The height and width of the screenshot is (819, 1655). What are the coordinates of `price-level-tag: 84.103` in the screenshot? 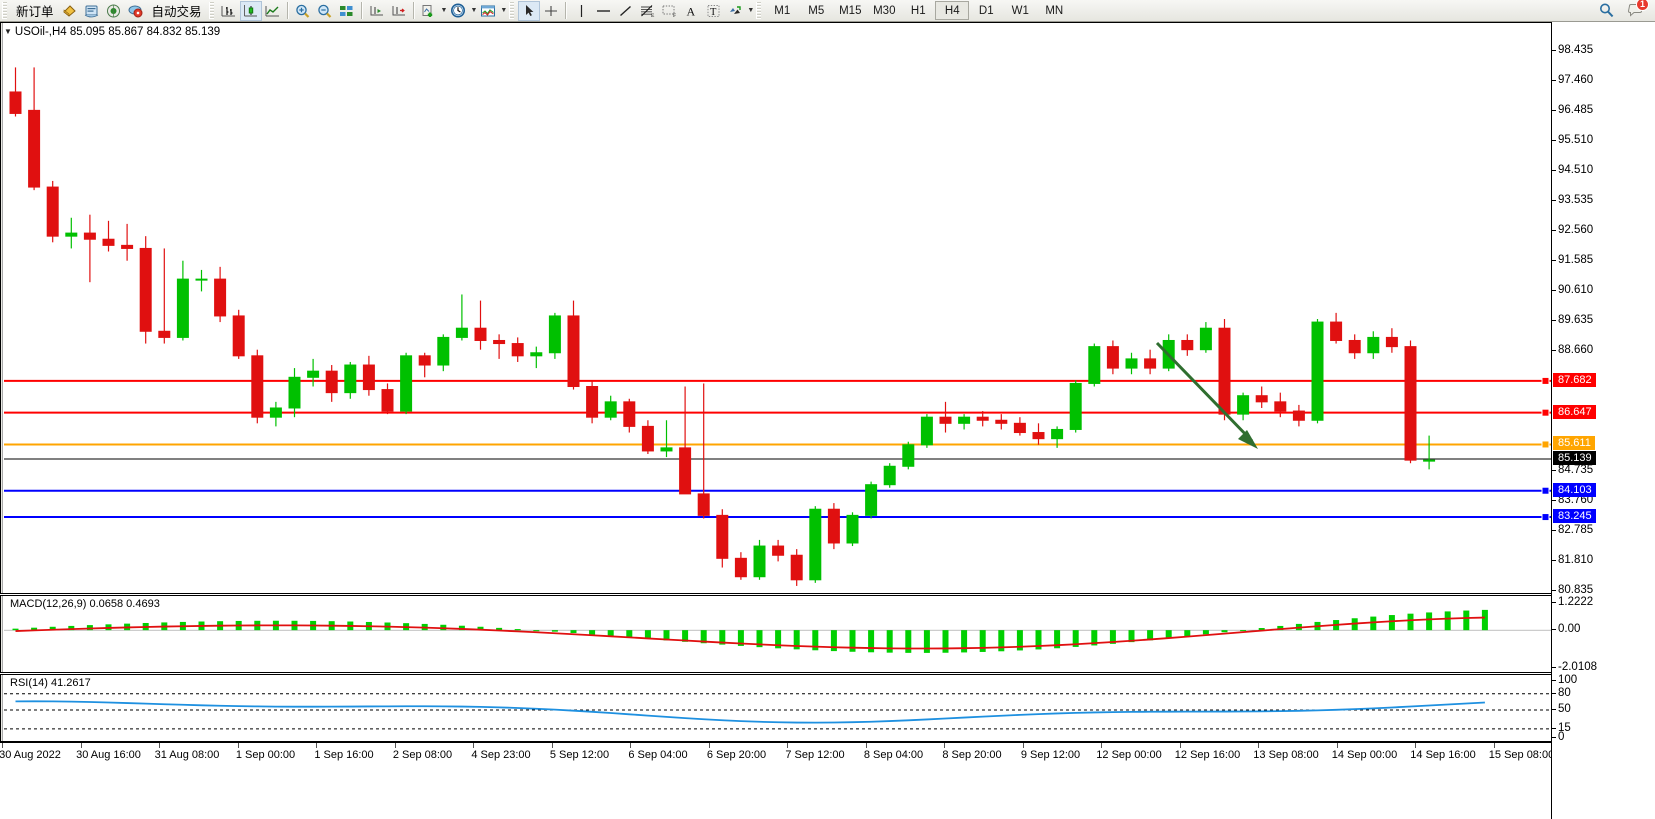 It's located at (1574, 489).